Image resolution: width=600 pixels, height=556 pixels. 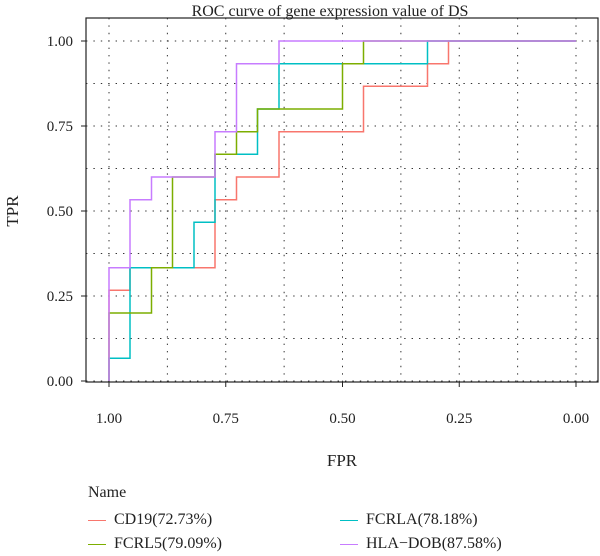 I want to click on legend-swatch-hla-dob, so click(x=349, y=544).